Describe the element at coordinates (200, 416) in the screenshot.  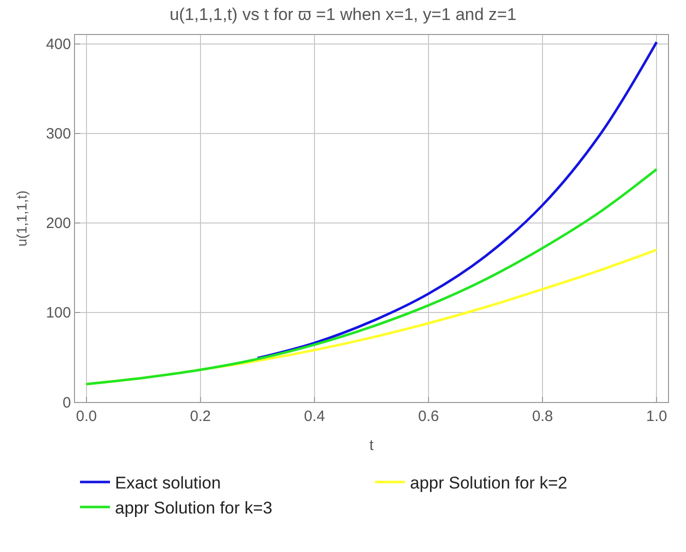
I see `x-tick-label: 0.2` at that location.